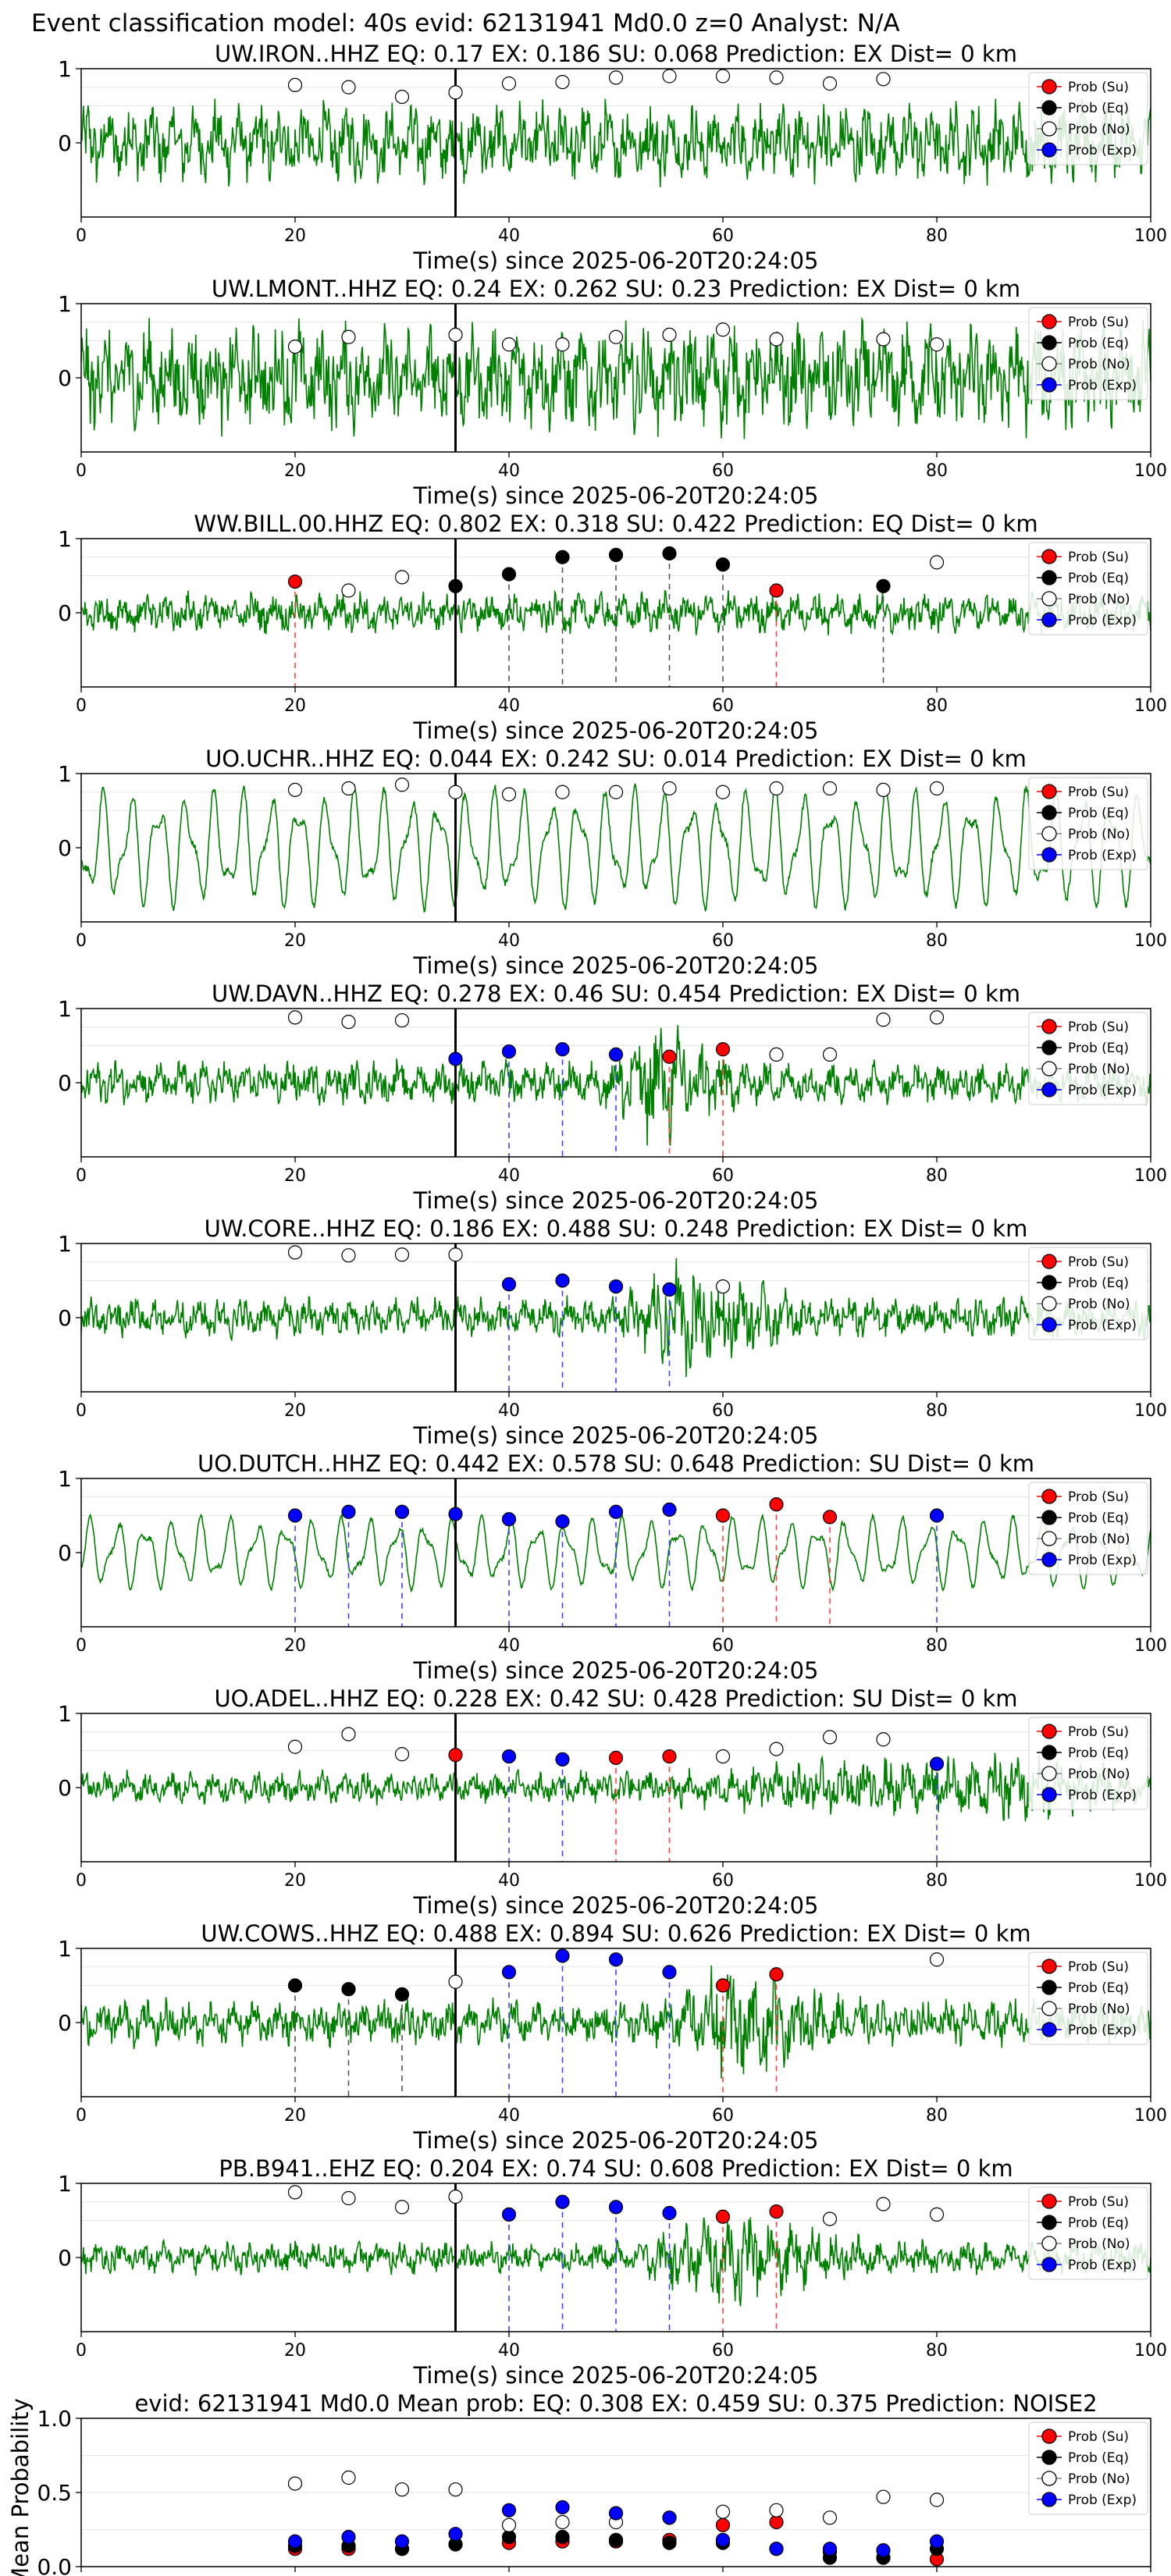 Image resolution: width=1171 pixels, height=2576 pixels. I want to click on mean-prob-point-su, so click(776, 2522).